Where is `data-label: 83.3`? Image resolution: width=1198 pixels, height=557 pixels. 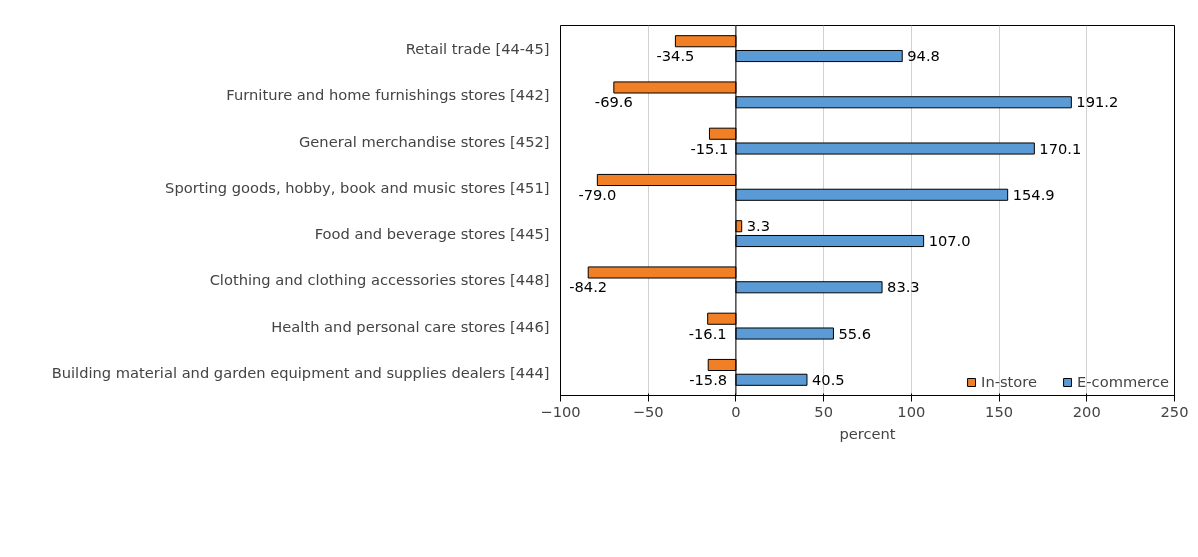 data-label: 83.3 is located at coordinates (903, 287).